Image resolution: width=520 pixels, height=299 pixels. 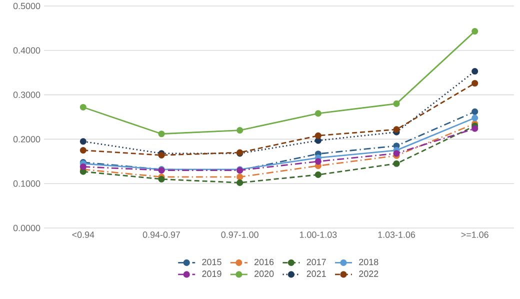 What do you see at coordinates (26, 95) in the screenshot?
I see `y-tick-label: 0.3000` at bounding box center [26, 95].